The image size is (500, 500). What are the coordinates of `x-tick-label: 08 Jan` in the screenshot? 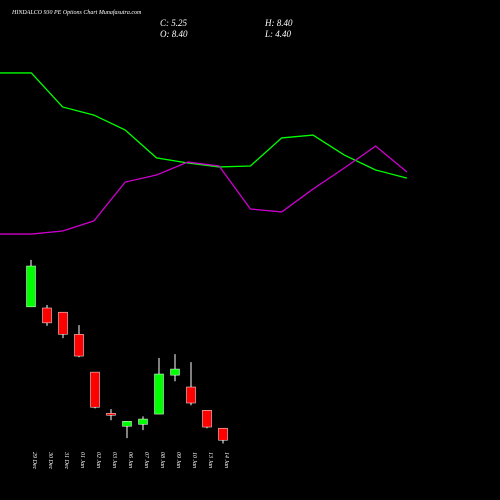 It's located at (162, 460).